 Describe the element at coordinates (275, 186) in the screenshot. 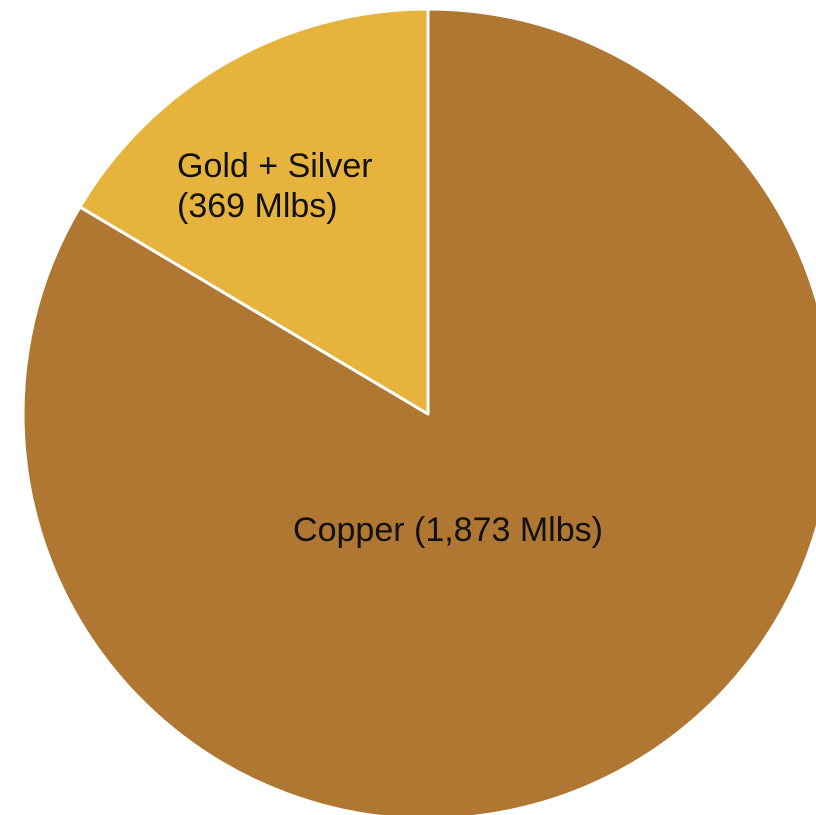

I see `slice-label-gold-silver: Gold + Silver (369 Mlbs)` at that location.